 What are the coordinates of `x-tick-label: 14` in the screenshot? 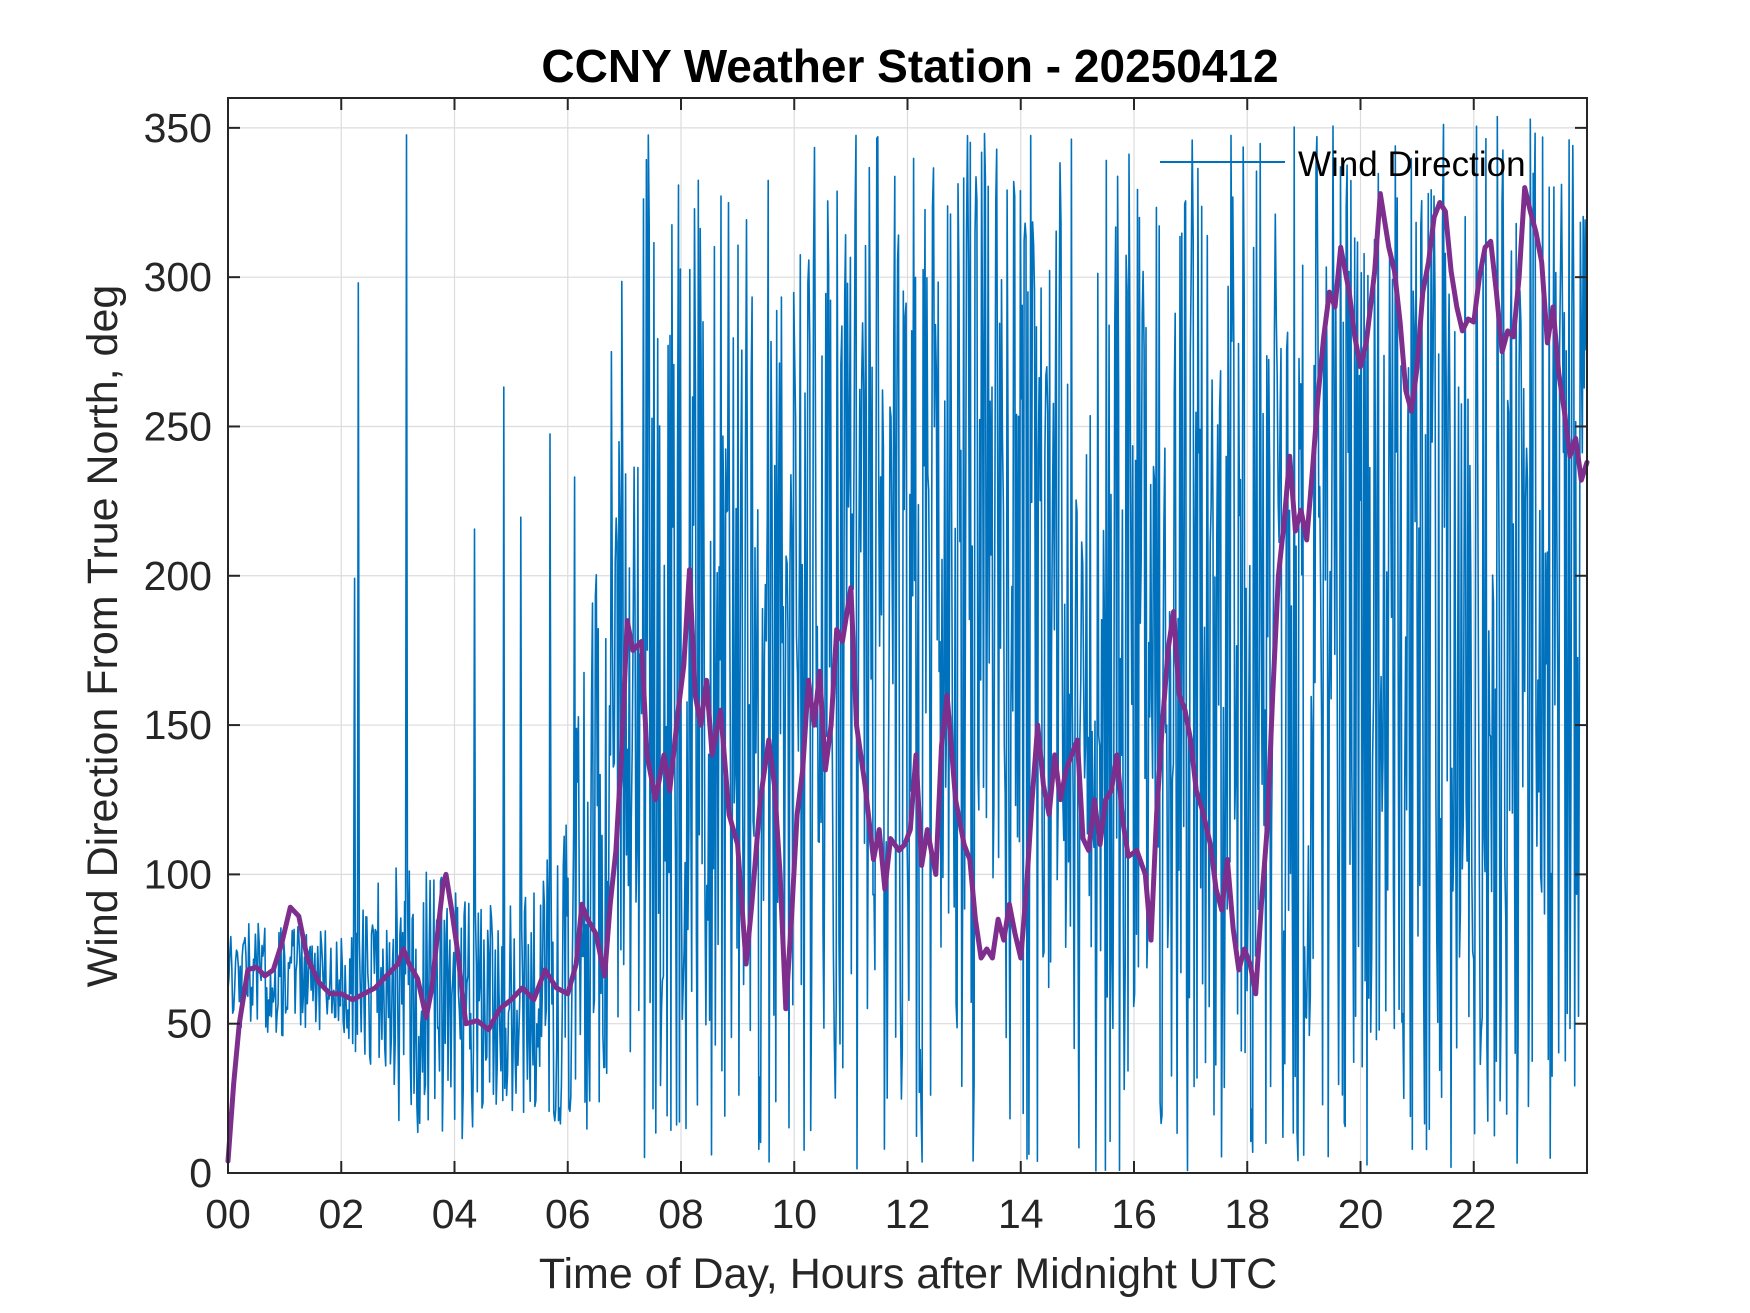 It's located at (1021, 1214).